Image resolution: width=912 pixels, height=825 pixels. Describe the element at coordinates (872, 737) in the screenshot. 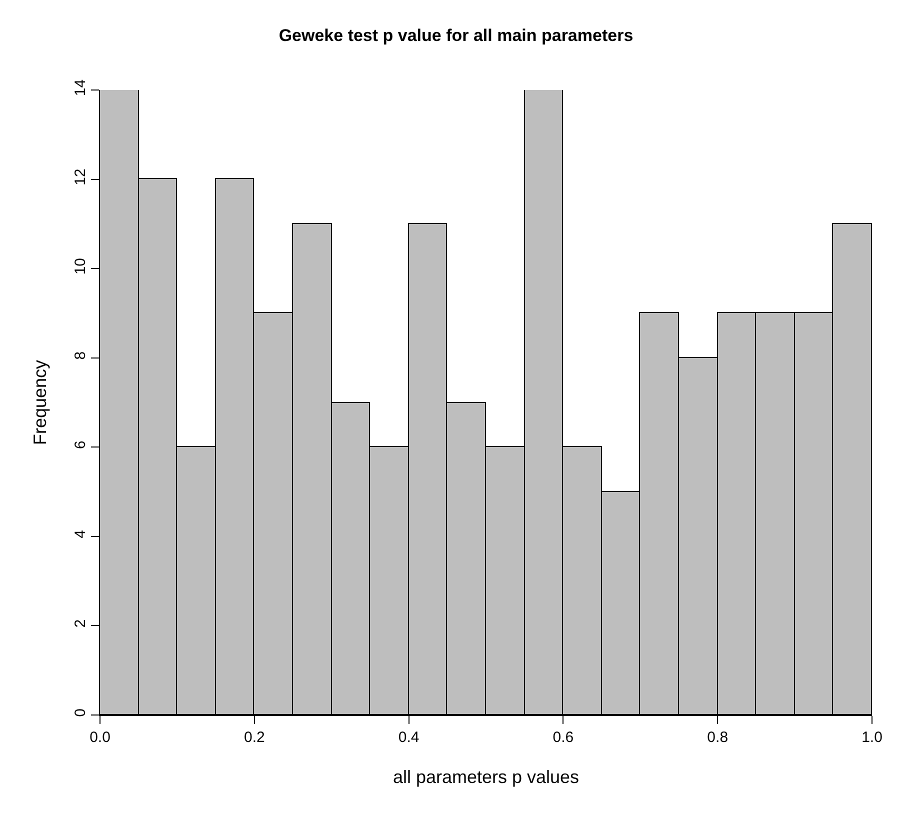

I see `x-tick-label: 1.0` at that location.